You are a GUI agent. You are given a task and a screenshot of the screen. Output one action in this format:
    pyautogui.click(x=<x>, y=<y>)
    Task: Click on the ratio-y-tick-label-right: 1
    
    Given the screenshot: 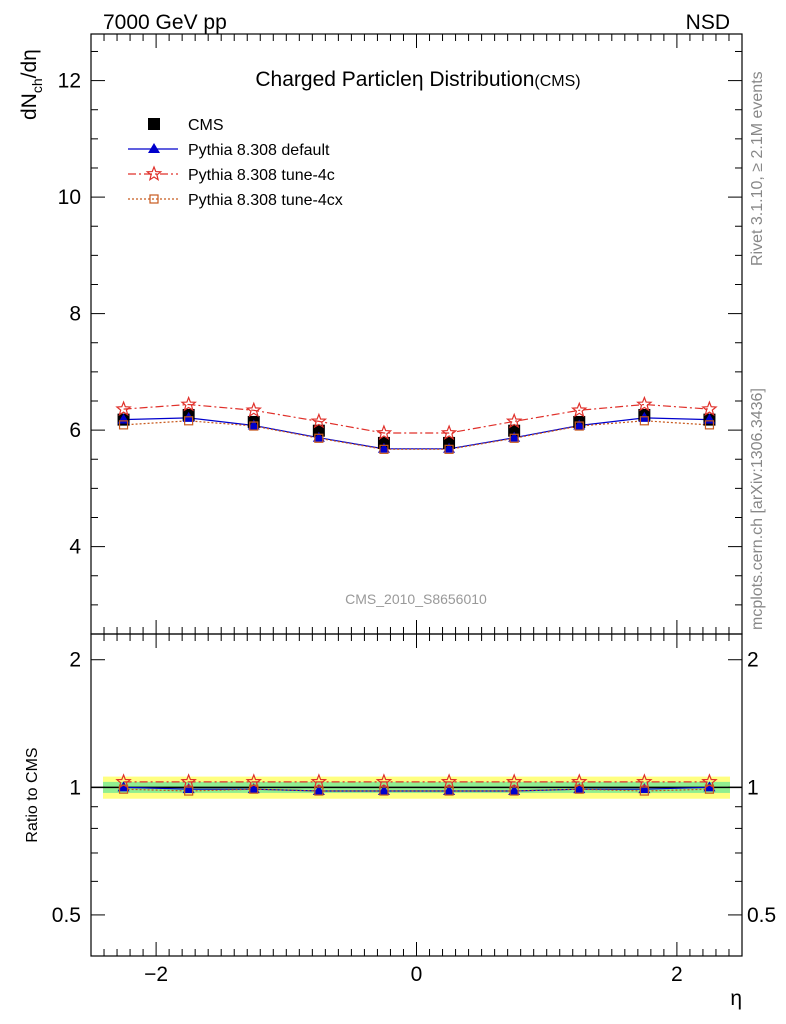 What is the action you would take?
    pyautogui.click(x=753, y=787)
    